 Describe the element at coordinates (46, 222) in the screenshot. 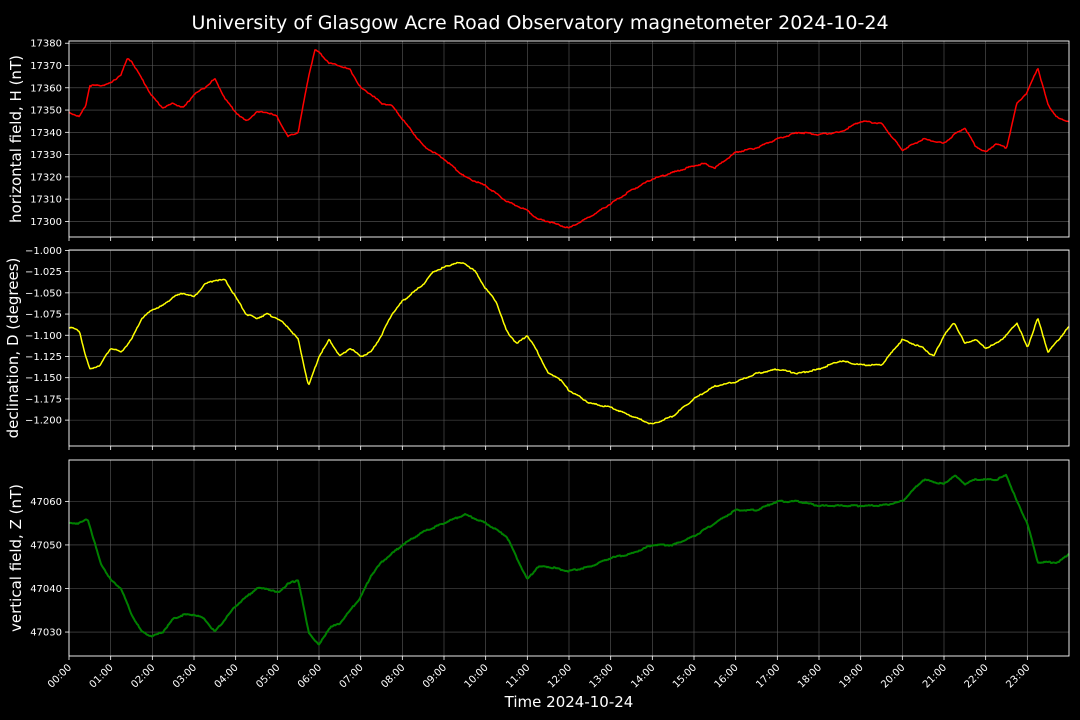

I see `y-tick-label: 17300` at that location.